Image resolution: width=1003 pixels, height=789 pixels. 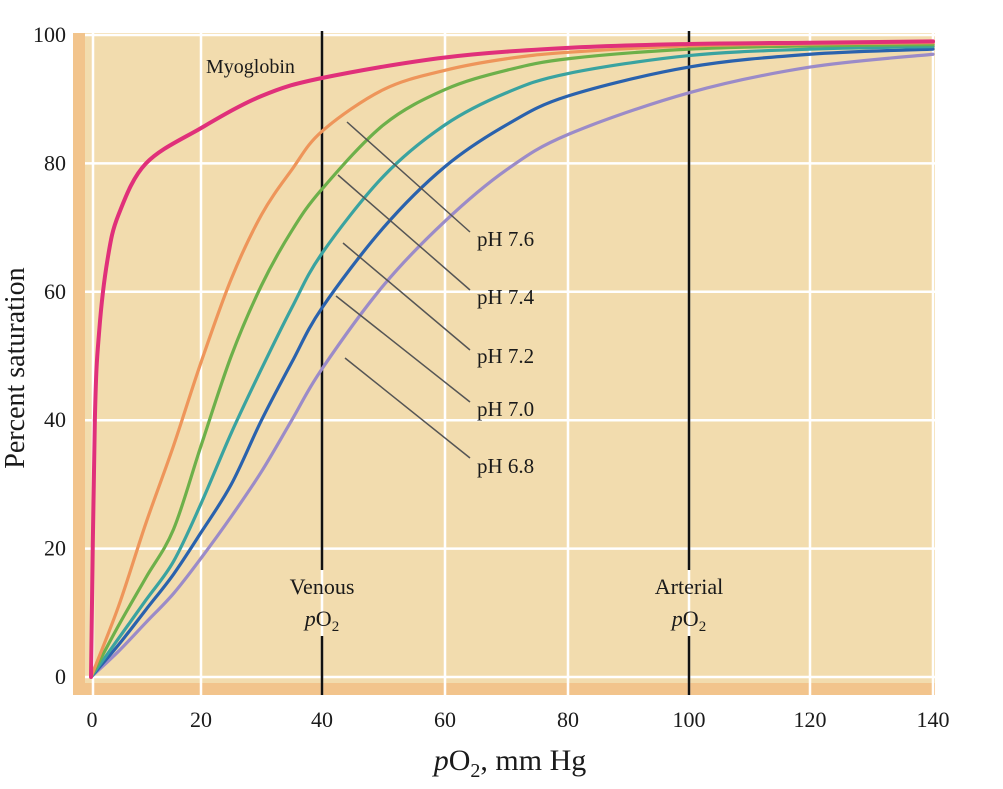 What do you see at coordinates (55, 162) in the screenshot?
I see `y-tick-label: 80` at bounding box center [55, 162].